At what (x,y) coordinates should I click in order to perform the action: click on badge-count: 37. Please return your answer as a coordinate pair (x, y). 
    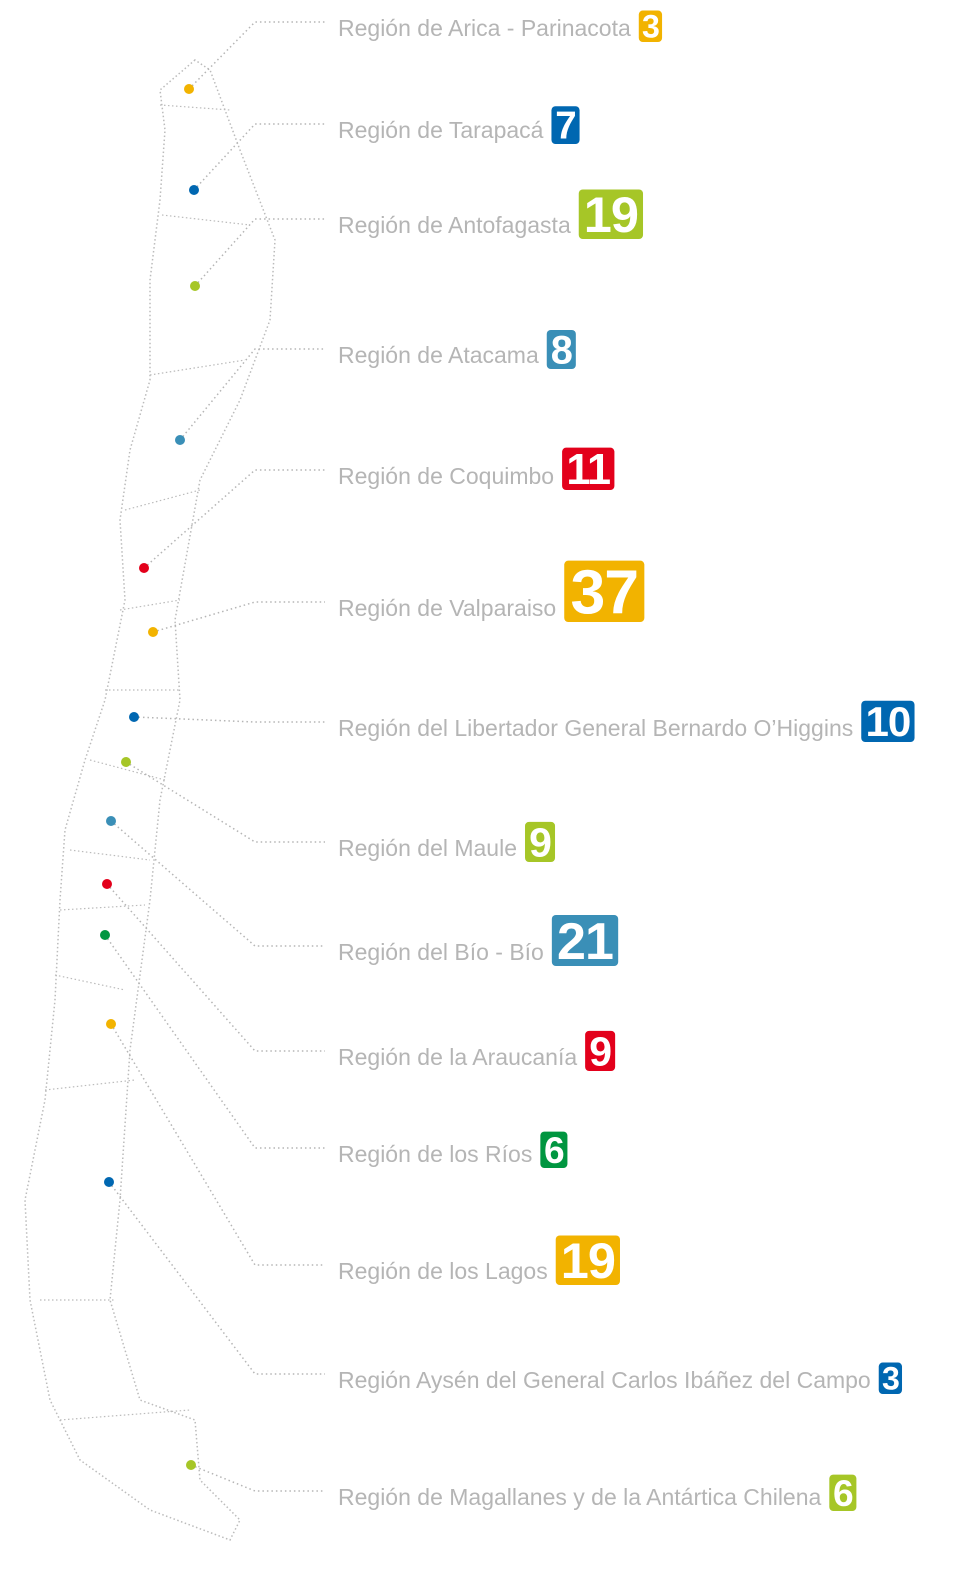
    Looking at the image, I should click on (604, 592).